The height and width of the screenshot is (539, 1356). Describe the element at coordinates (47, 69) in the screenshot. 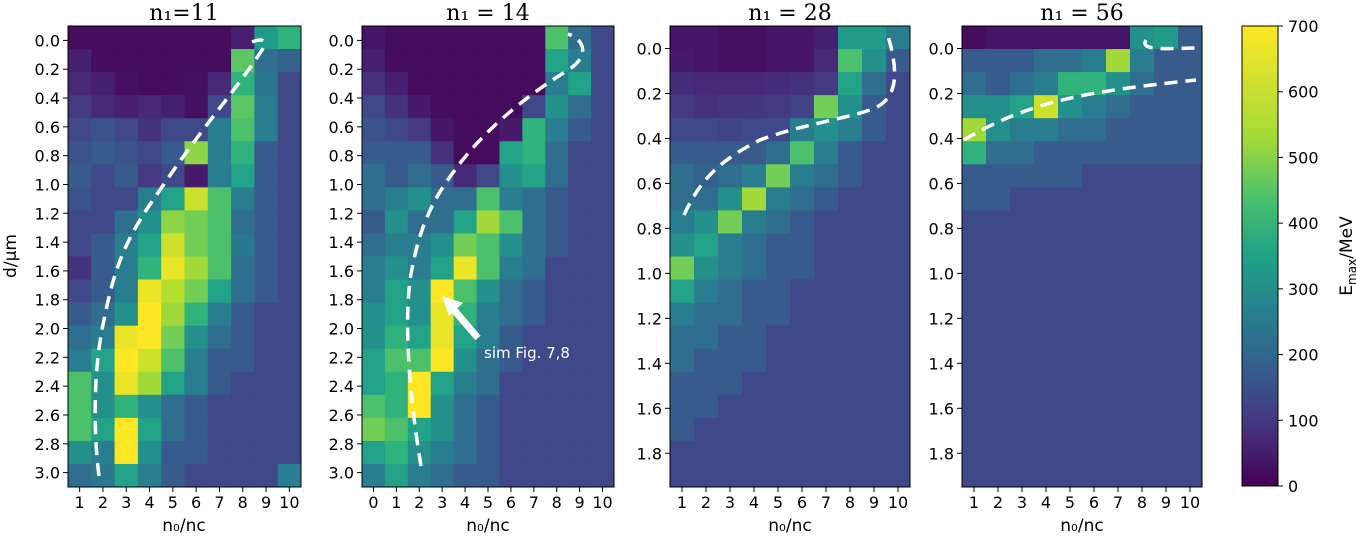

I see `y-tick-label: 0.2` at that location.